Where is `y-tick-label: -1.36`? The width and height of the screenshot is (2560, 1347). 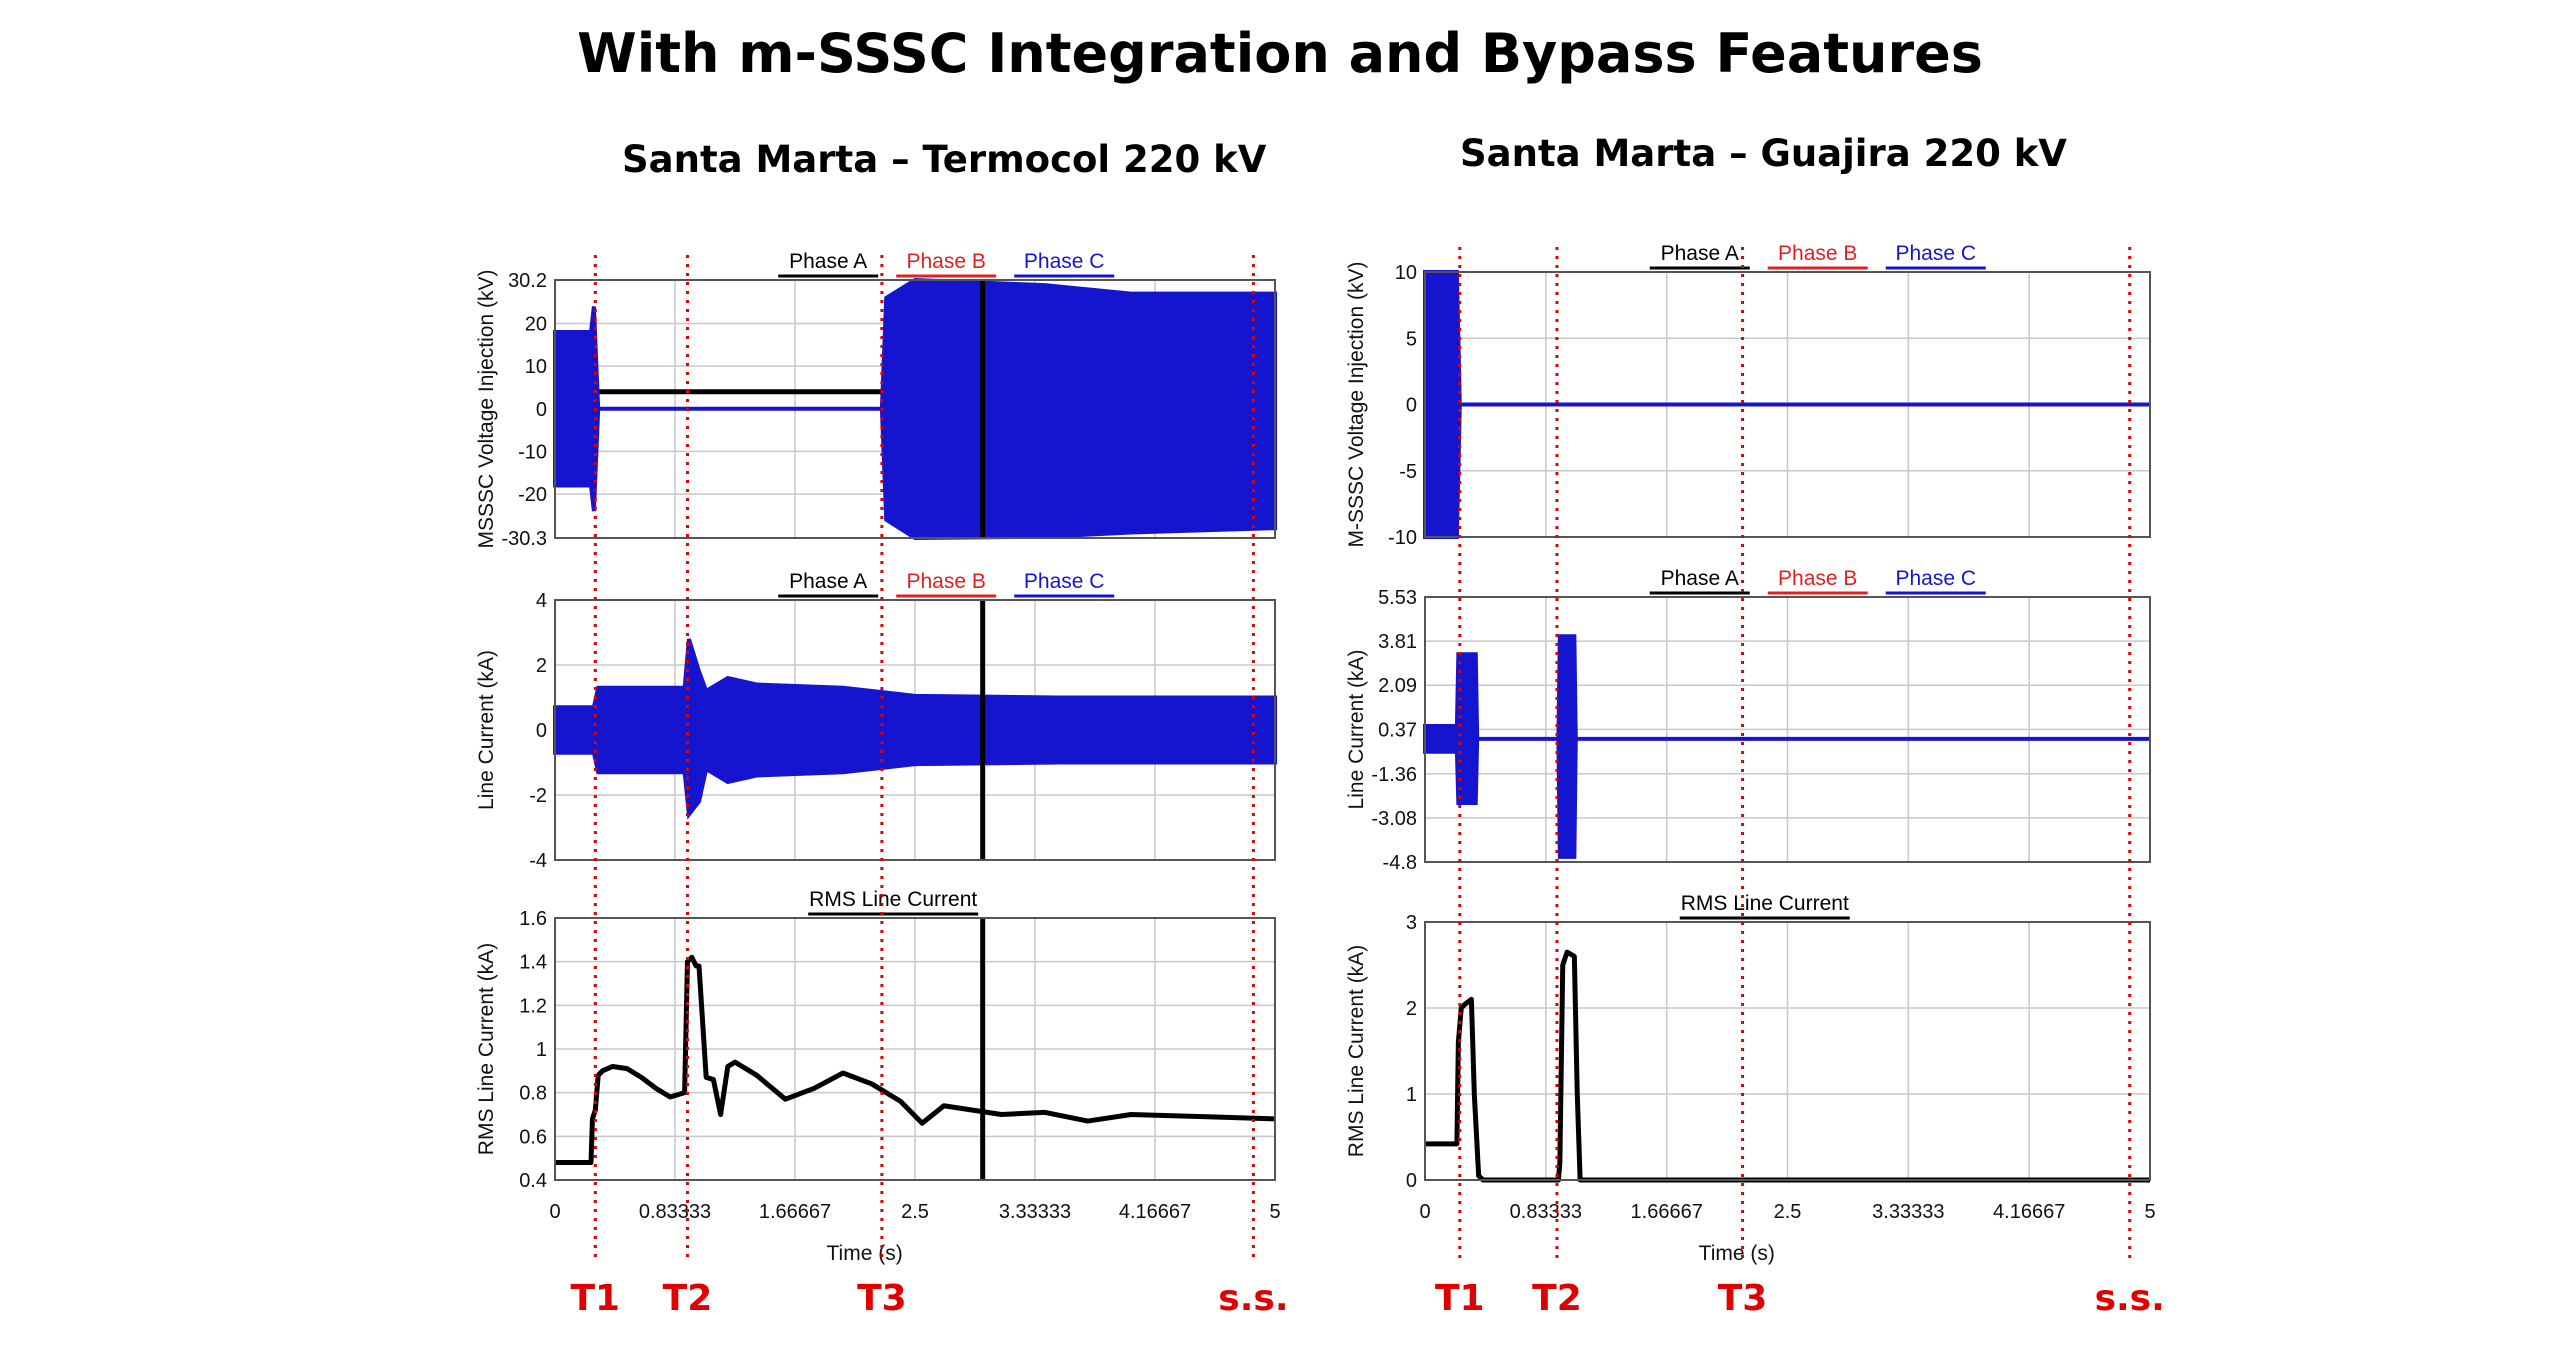
y-tick-label: -1.36 is located at coordinates (1394, 775).